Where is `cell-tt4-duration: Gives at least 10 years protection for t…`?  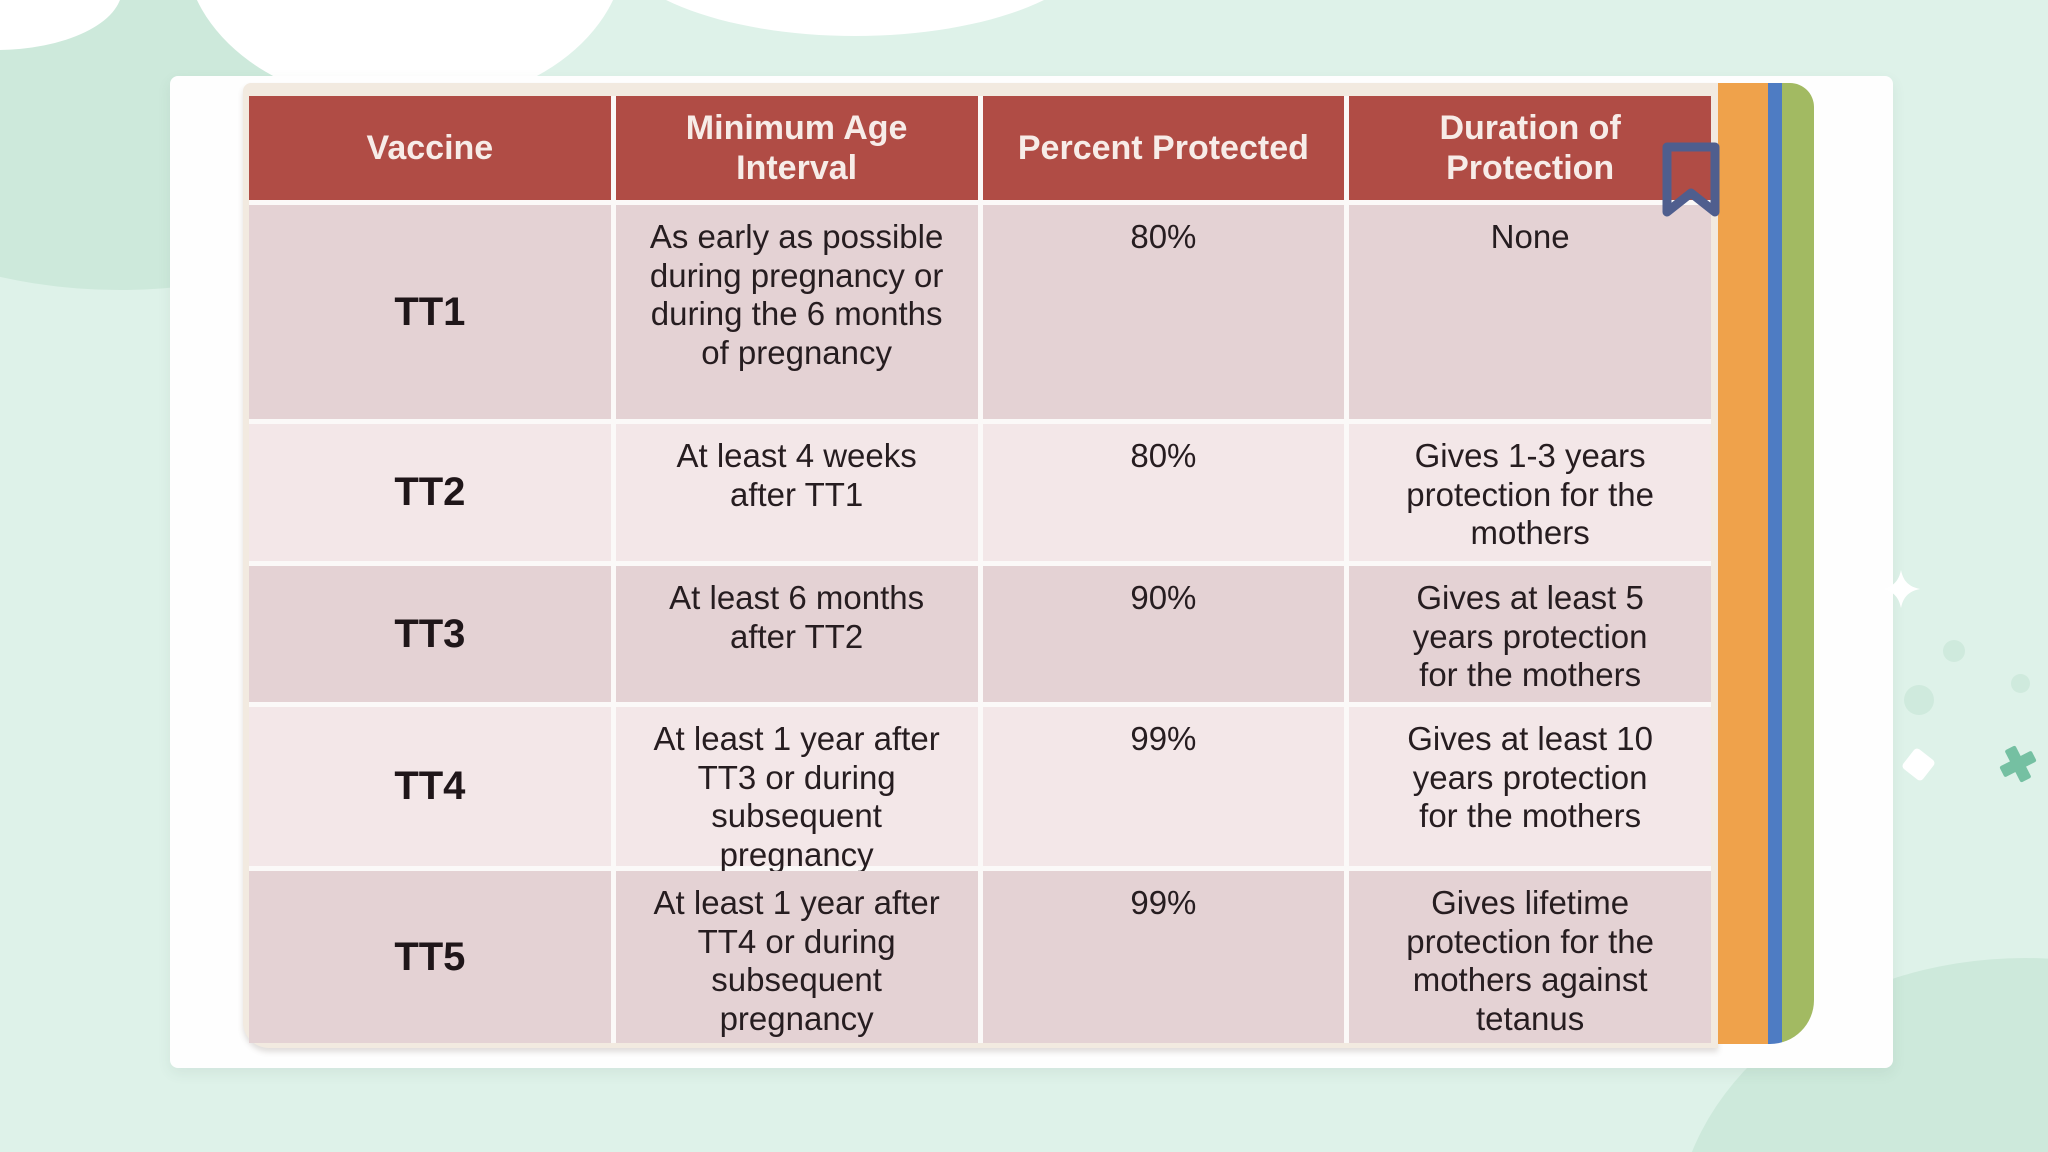
cell-tt4-duration: Gives at least 10 years protection for t… is located at coordinates (1530, 786).